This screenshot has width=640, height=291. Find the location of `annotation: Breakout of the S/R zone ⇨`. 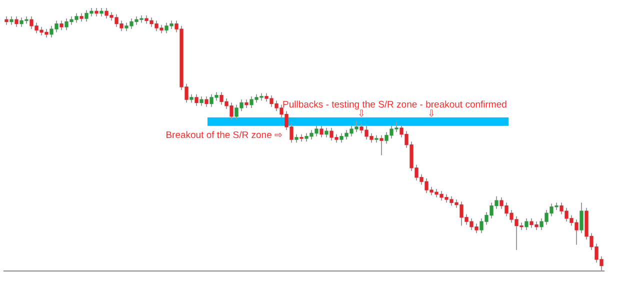

annotation: Breakout of the S/R zone ⇨ is located at coordinates (224, 135).